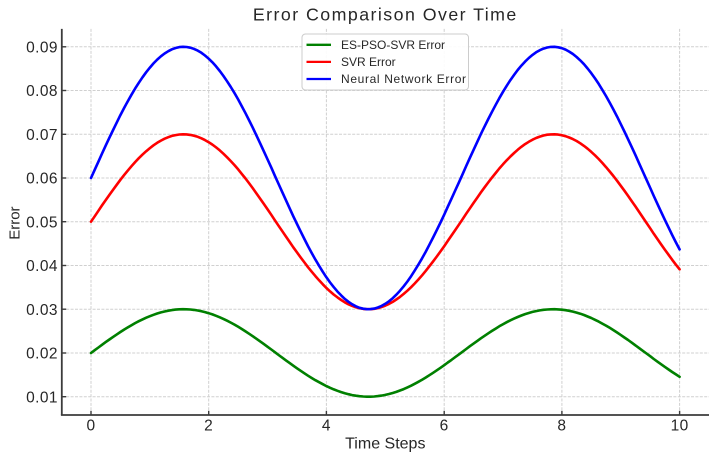 The height and width of the screenshot is (460, 717). What do you see at coordinates (42, 397) in the screenshot?
I see `svg-text: 0.01` at bounding box center [42, 397].